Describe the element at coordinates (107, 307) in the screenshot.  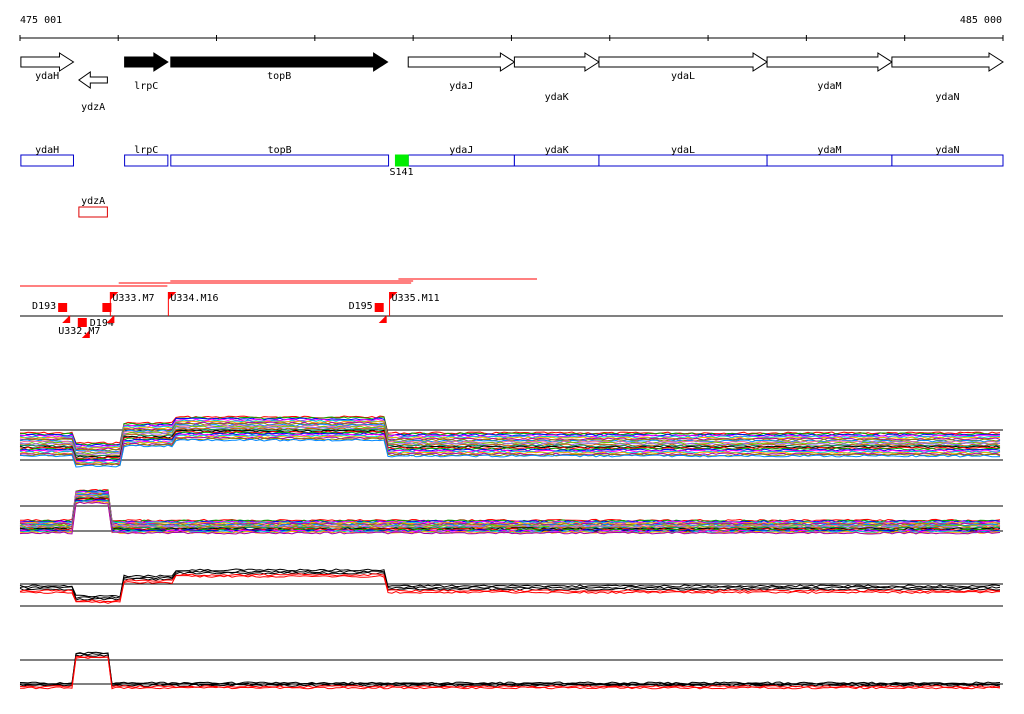
I see `promoter-mark-U332.M7` at that location.